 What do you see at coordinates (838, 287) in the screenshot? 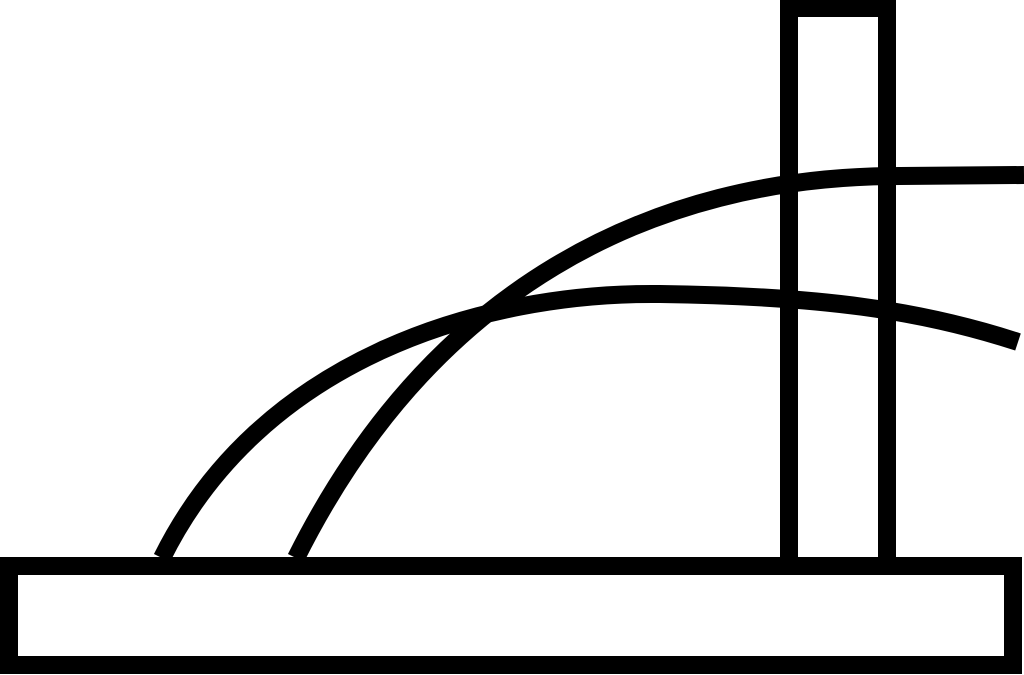
I see `vertical-post` at bounding box center [838, 287].